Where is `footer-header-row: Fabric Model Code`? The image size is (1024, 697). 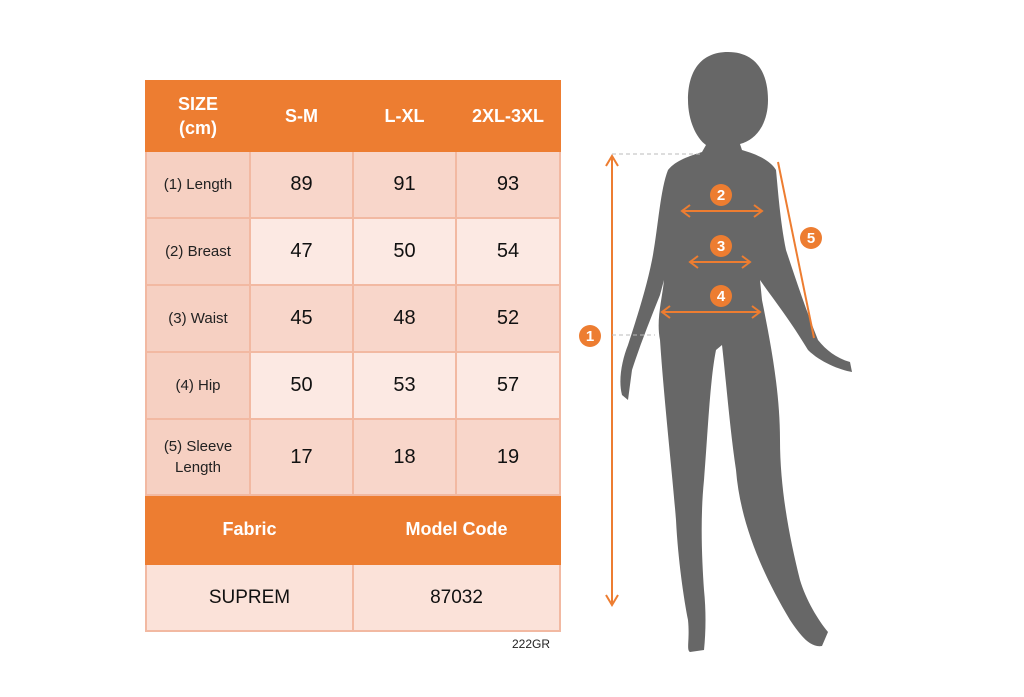 footer-header-row: Fabric Model Code is located at coordinates (353, 529).